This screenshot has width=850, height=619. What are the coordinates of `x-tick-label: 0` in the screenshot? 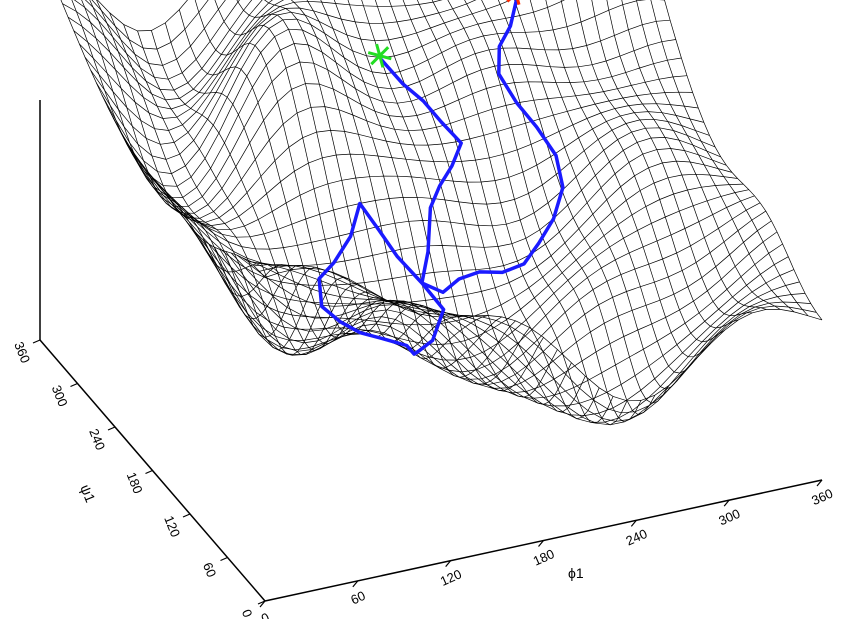 It's located at (265, 614).